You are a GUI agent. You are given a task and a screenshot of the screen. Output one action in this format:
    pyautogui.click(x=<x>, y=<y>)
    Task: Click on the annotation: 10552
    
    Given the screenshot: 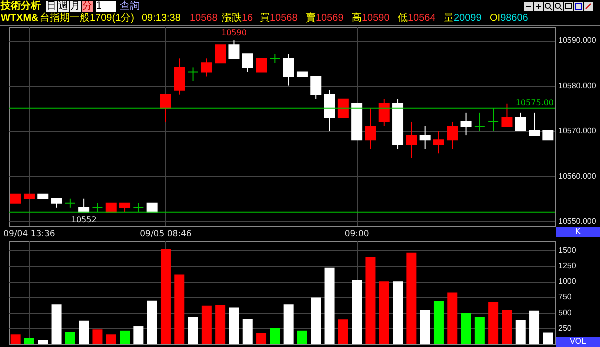 What is the action you would take?
    pyautogui.click(x=84, y=219)
    